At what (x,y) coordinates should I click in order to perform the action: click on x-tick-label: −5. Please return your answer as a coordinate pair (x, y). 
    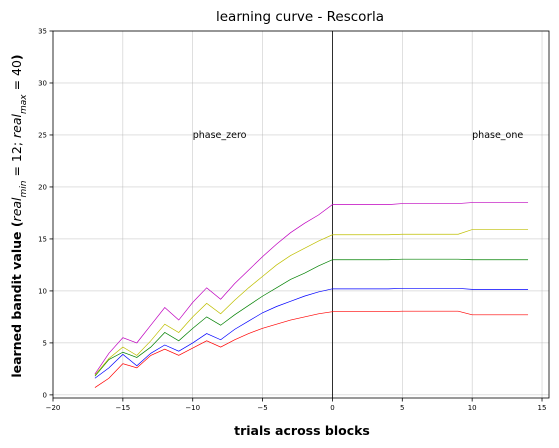
    Looking at the image, I should click on (262, 408).